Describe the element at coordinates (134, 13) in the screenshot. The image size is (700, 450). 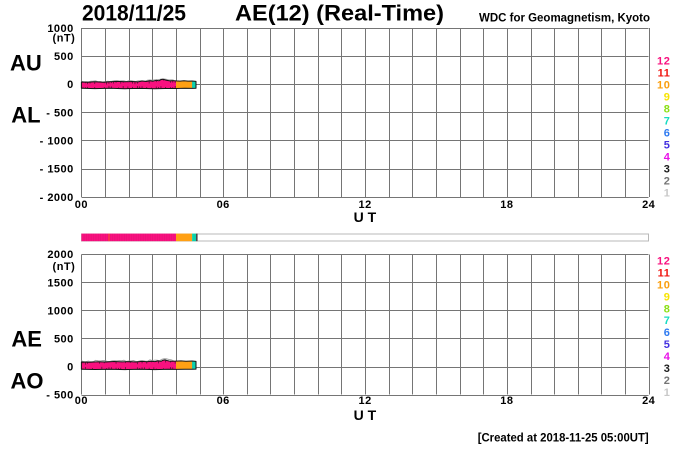
I see `svg-text: 2018/11/25` at that location.